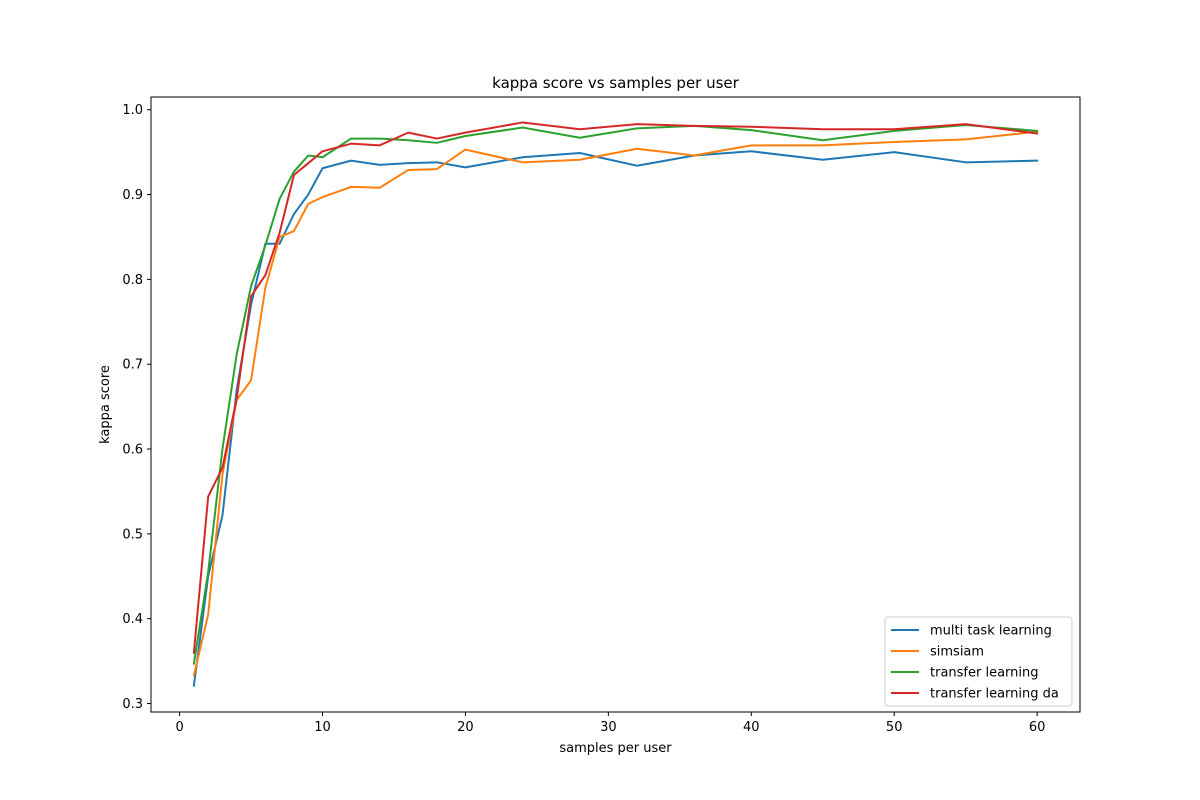 The image size is (1200, 800). Describe the element at coordinates (465, 727) in the screenshot. I see `x-tick-label: 20` at that location.